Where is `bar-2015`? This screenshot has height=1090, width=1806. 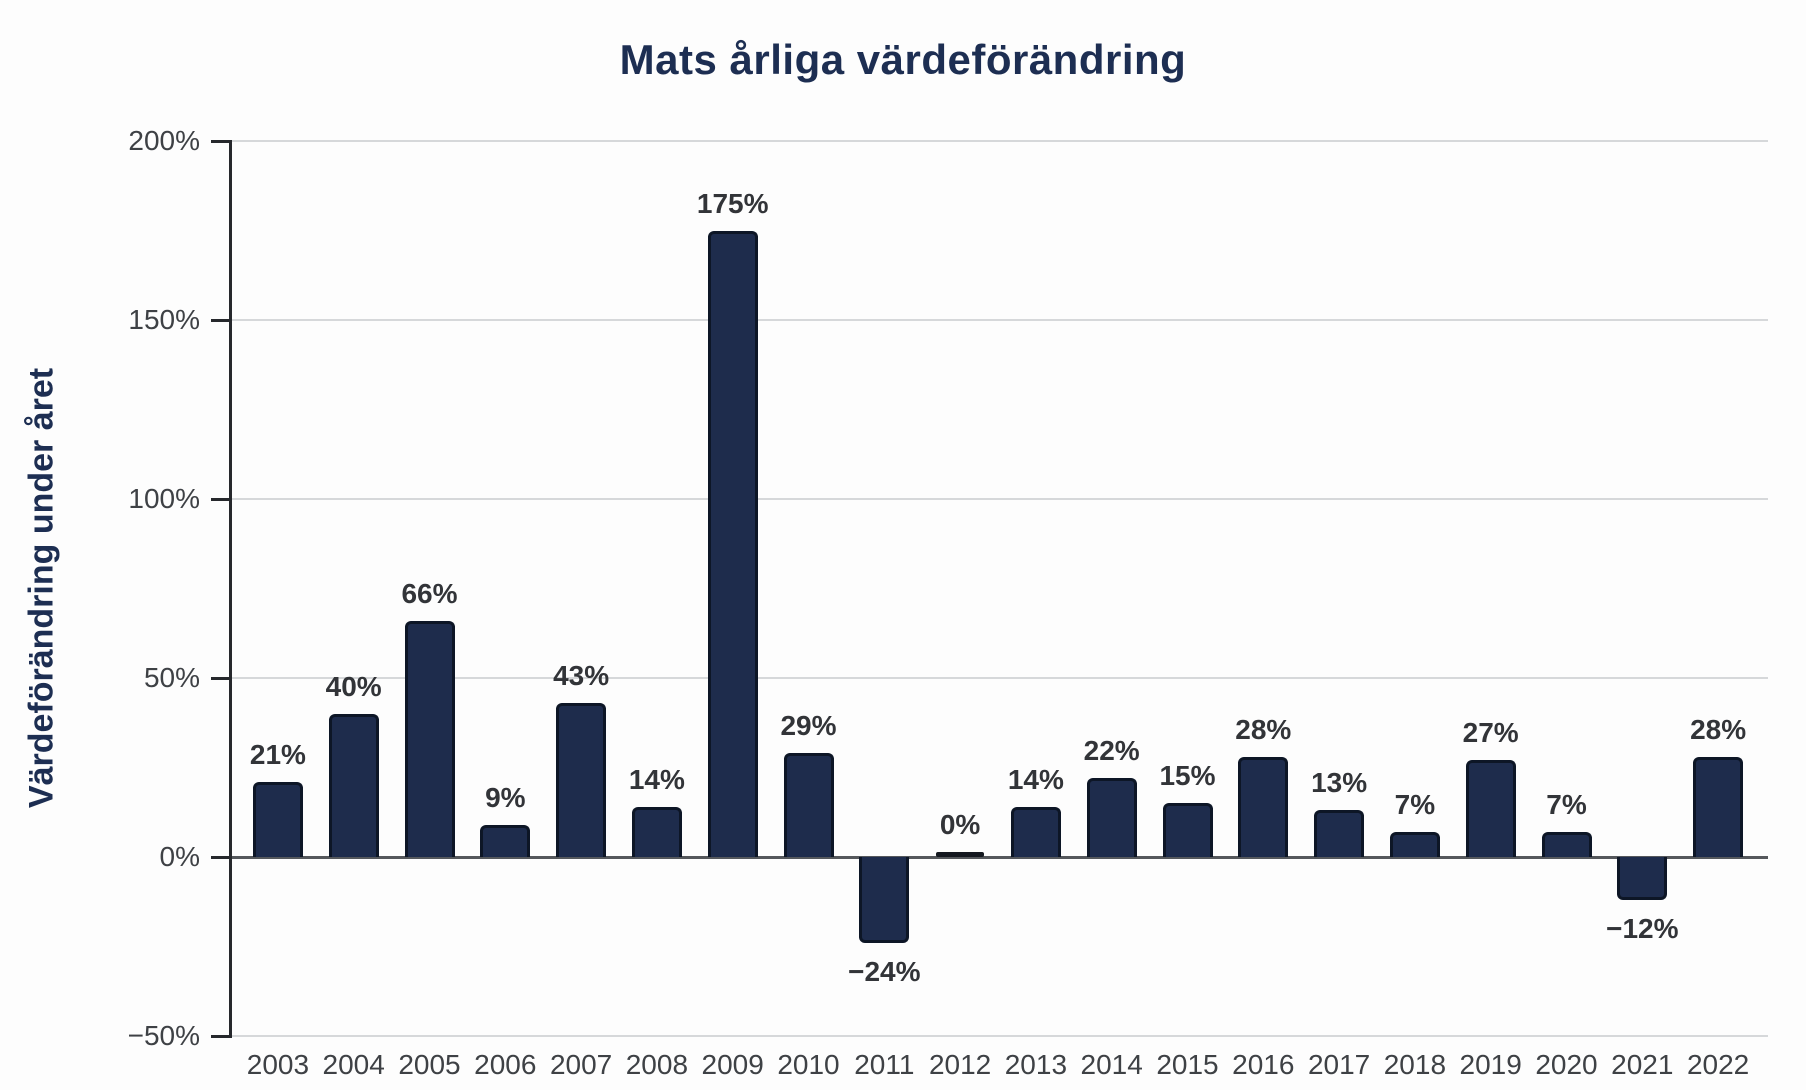
bar-2015 is located at coordinates (1187, 830).